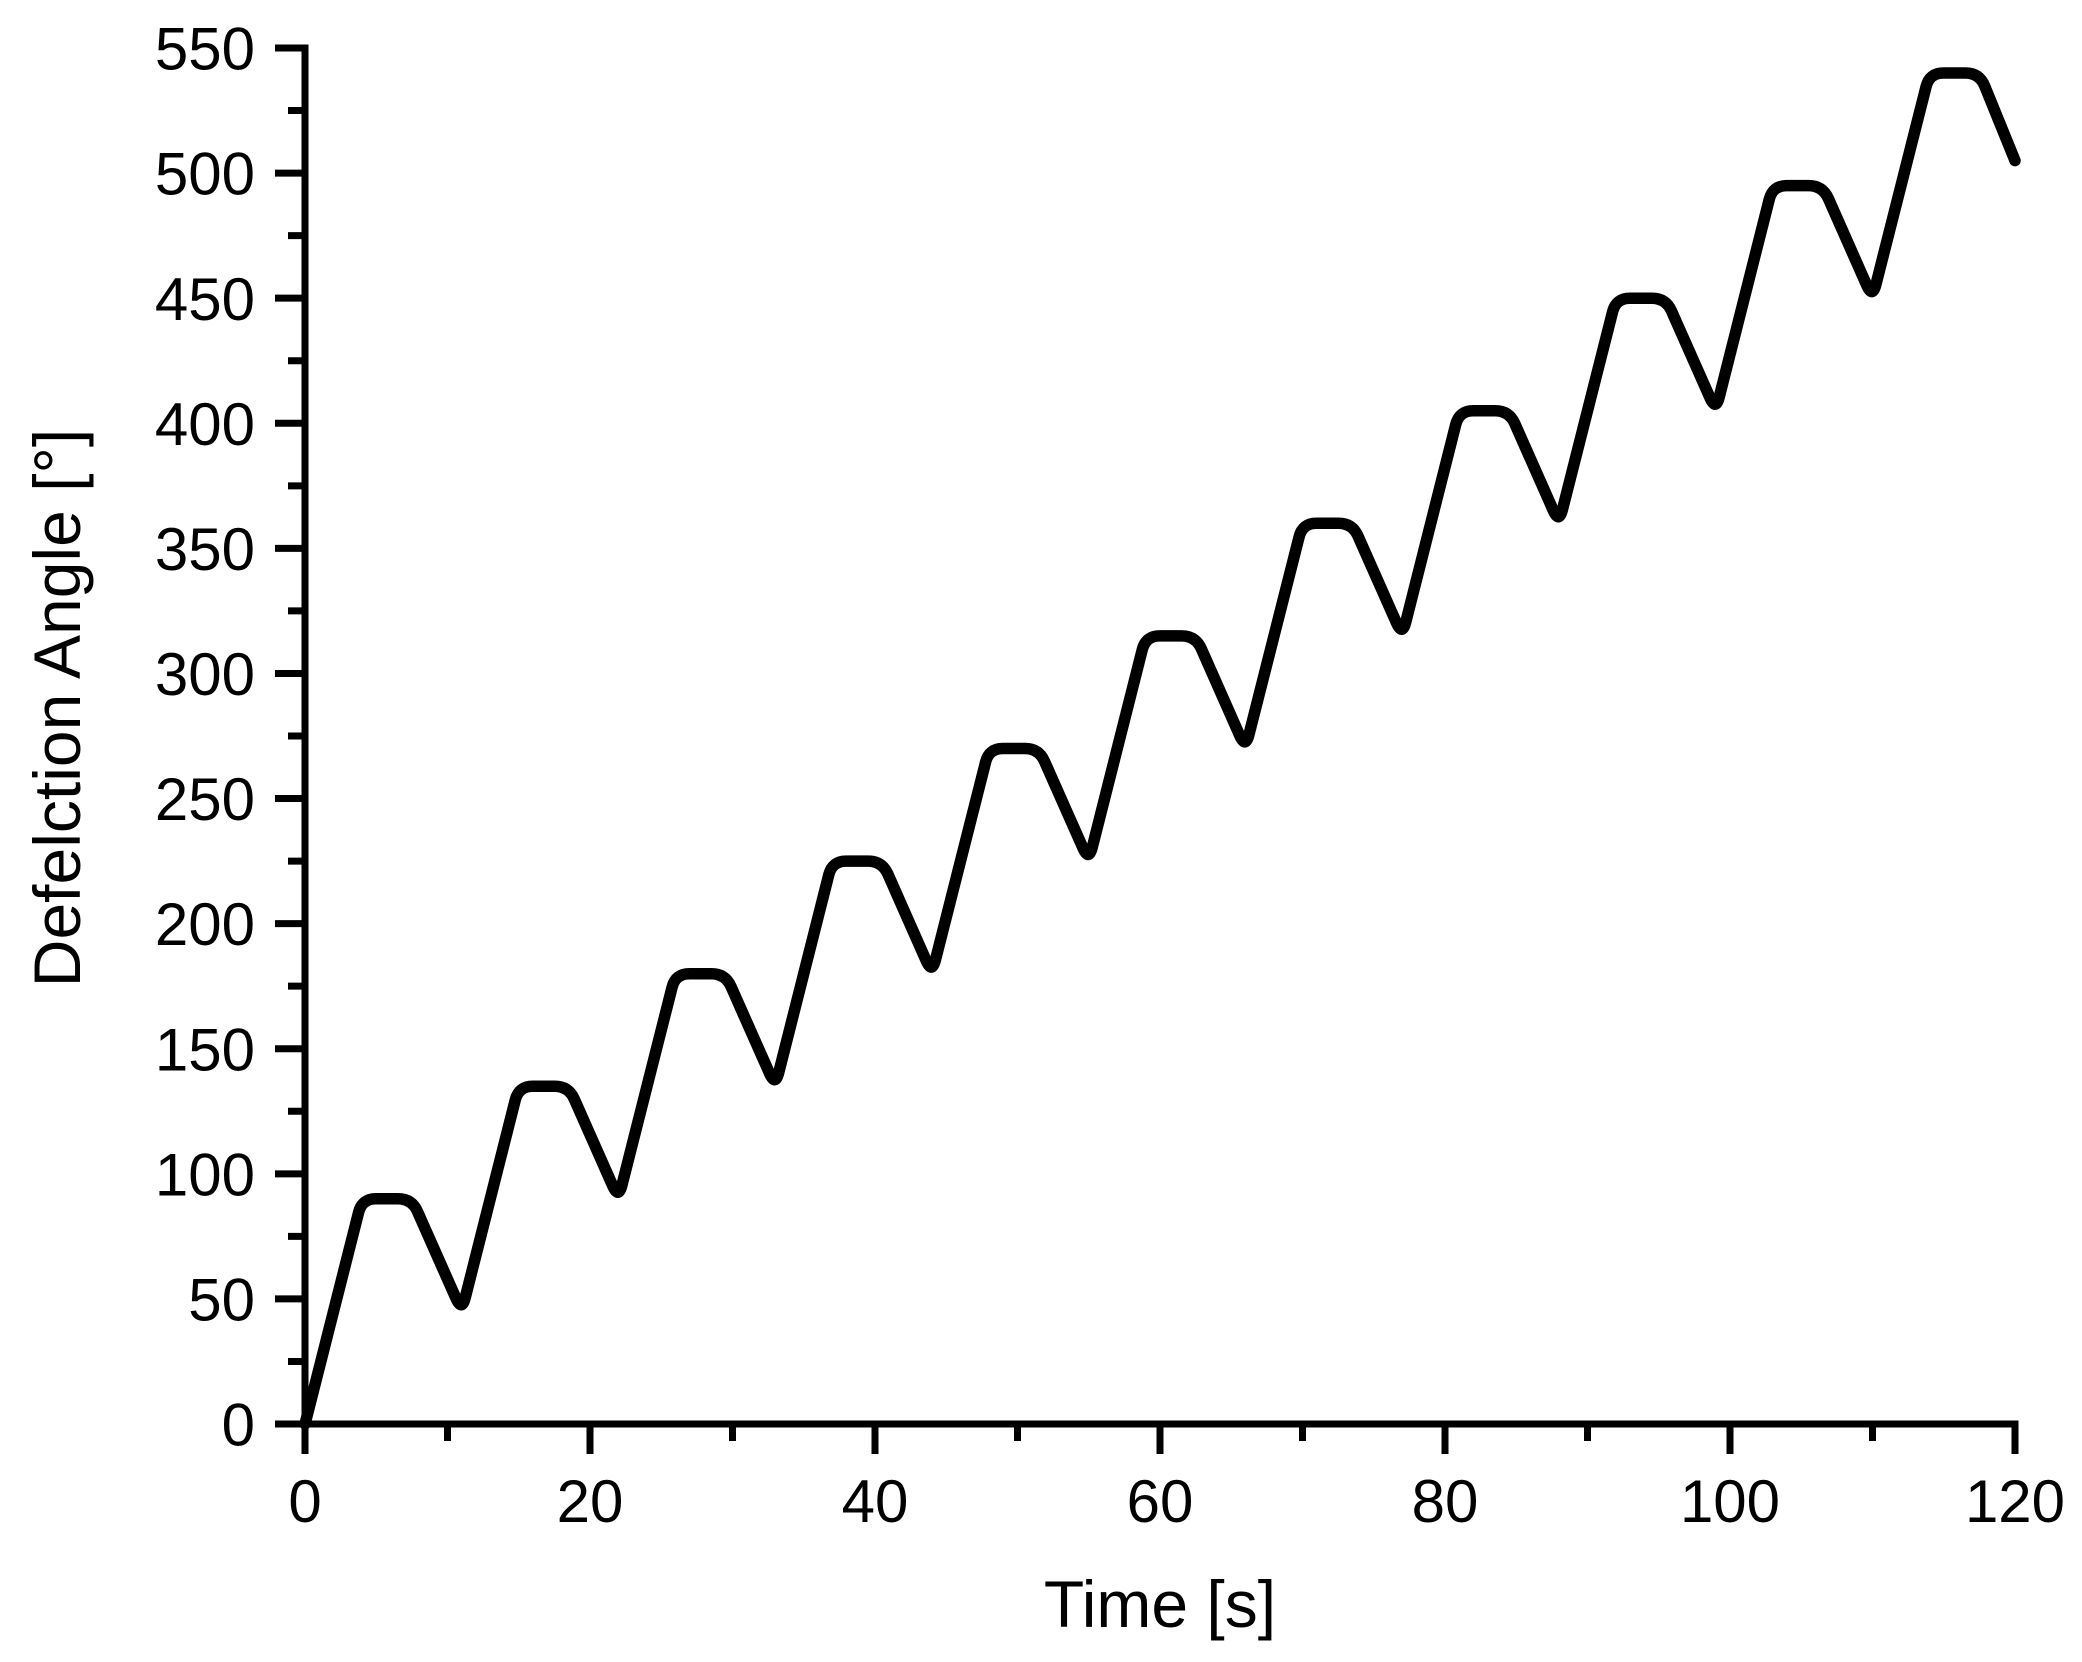 The width and height of the screenshot is (2082, 1662). I want to click on x-tick-label: 80, so click(1445, 1501).